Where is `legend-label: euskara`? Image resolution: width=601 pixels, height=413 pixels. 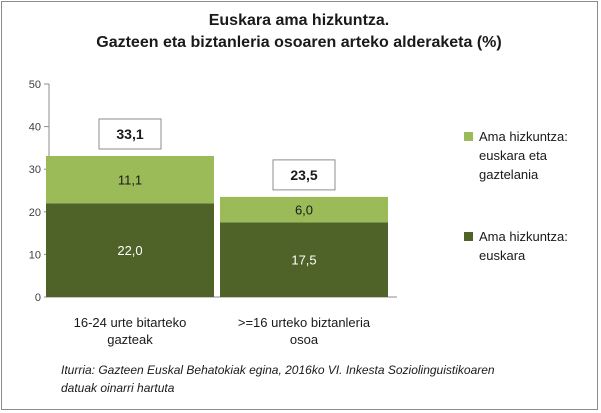
legend-label: euskara is located at coordinates (502, 255).